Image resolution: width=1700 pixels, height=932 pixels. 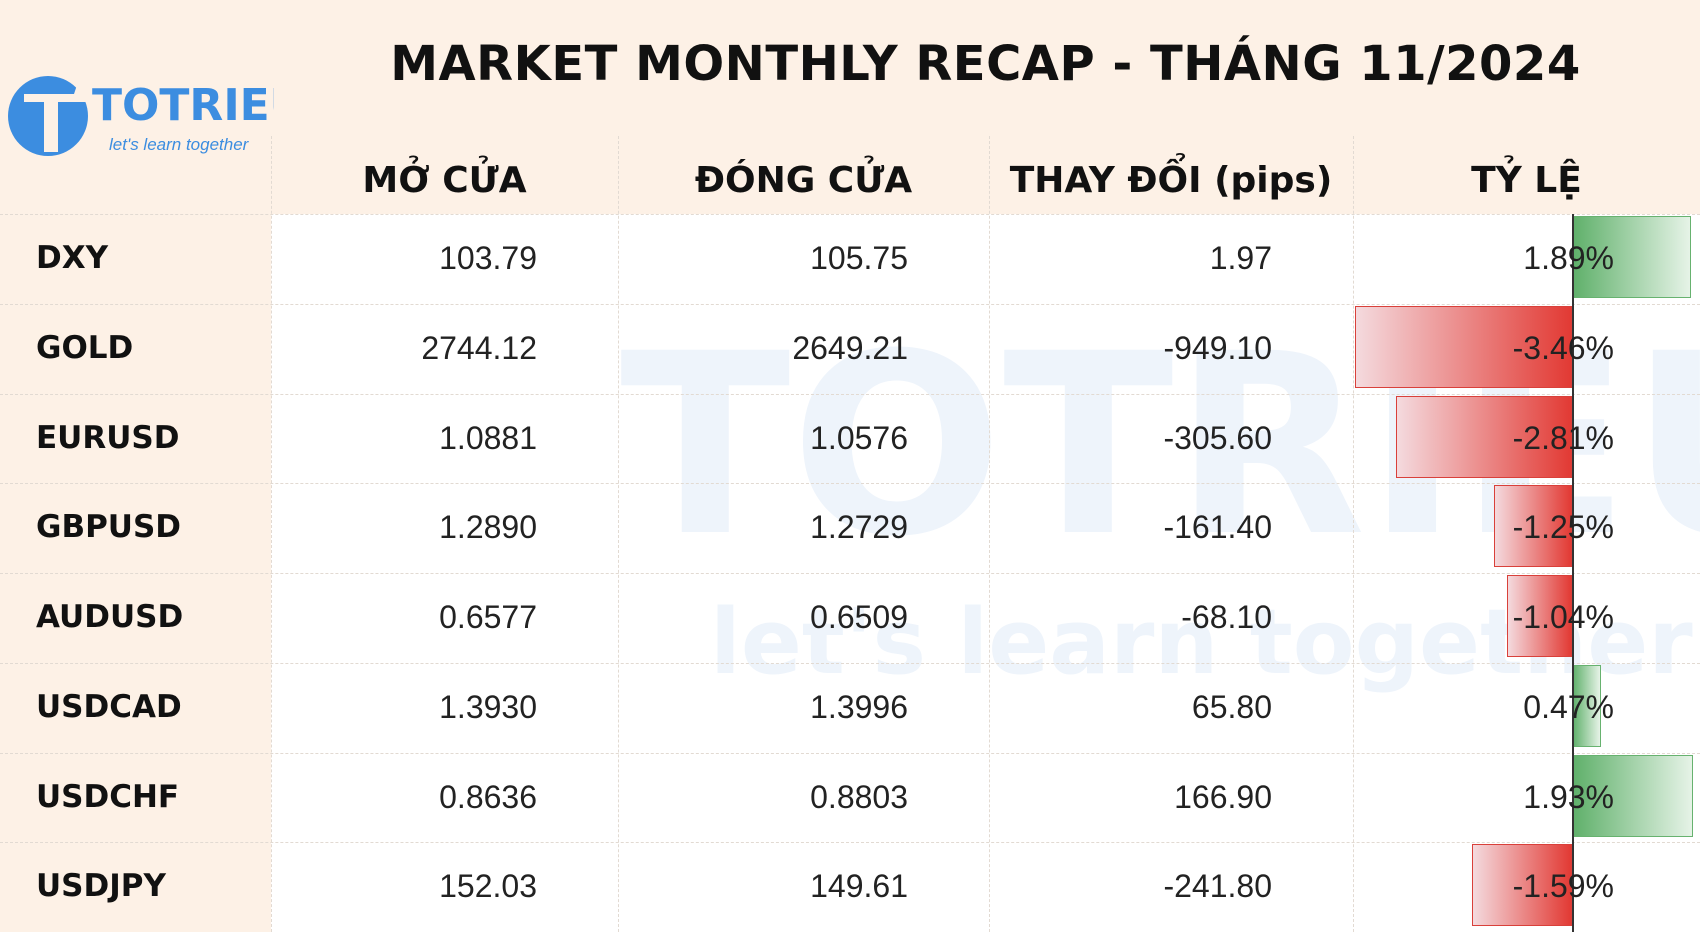 I want to click on cell-value: -1.59%, so click(x=1563, y=886).